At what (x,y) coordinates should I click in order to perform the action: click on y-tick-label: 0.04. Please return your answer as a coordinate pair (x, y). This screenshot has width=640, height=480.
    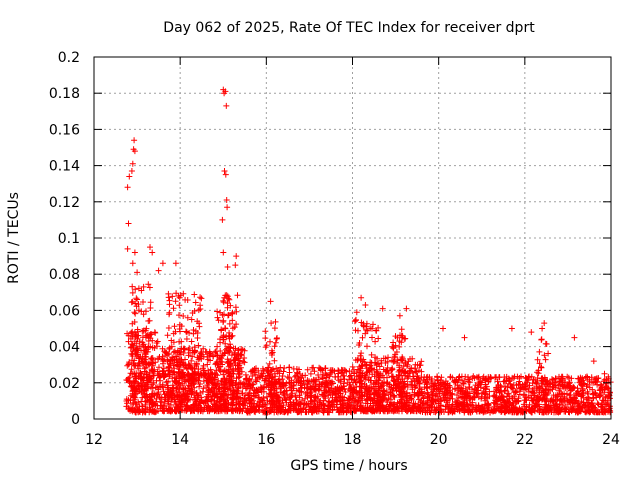
    Looking at the image, I should click on (64, 348).